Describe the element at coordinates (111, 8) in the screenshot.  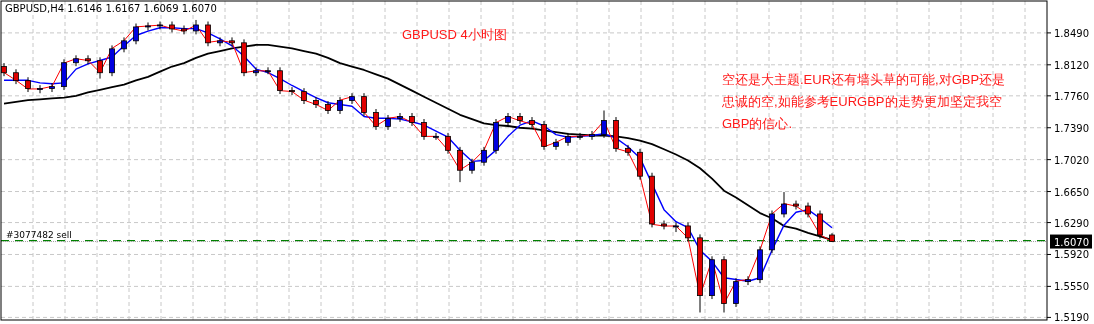
I see `chart-title: GBPUSD,H4 1.6146 1.6167 1.6069 1.6070` at that location.